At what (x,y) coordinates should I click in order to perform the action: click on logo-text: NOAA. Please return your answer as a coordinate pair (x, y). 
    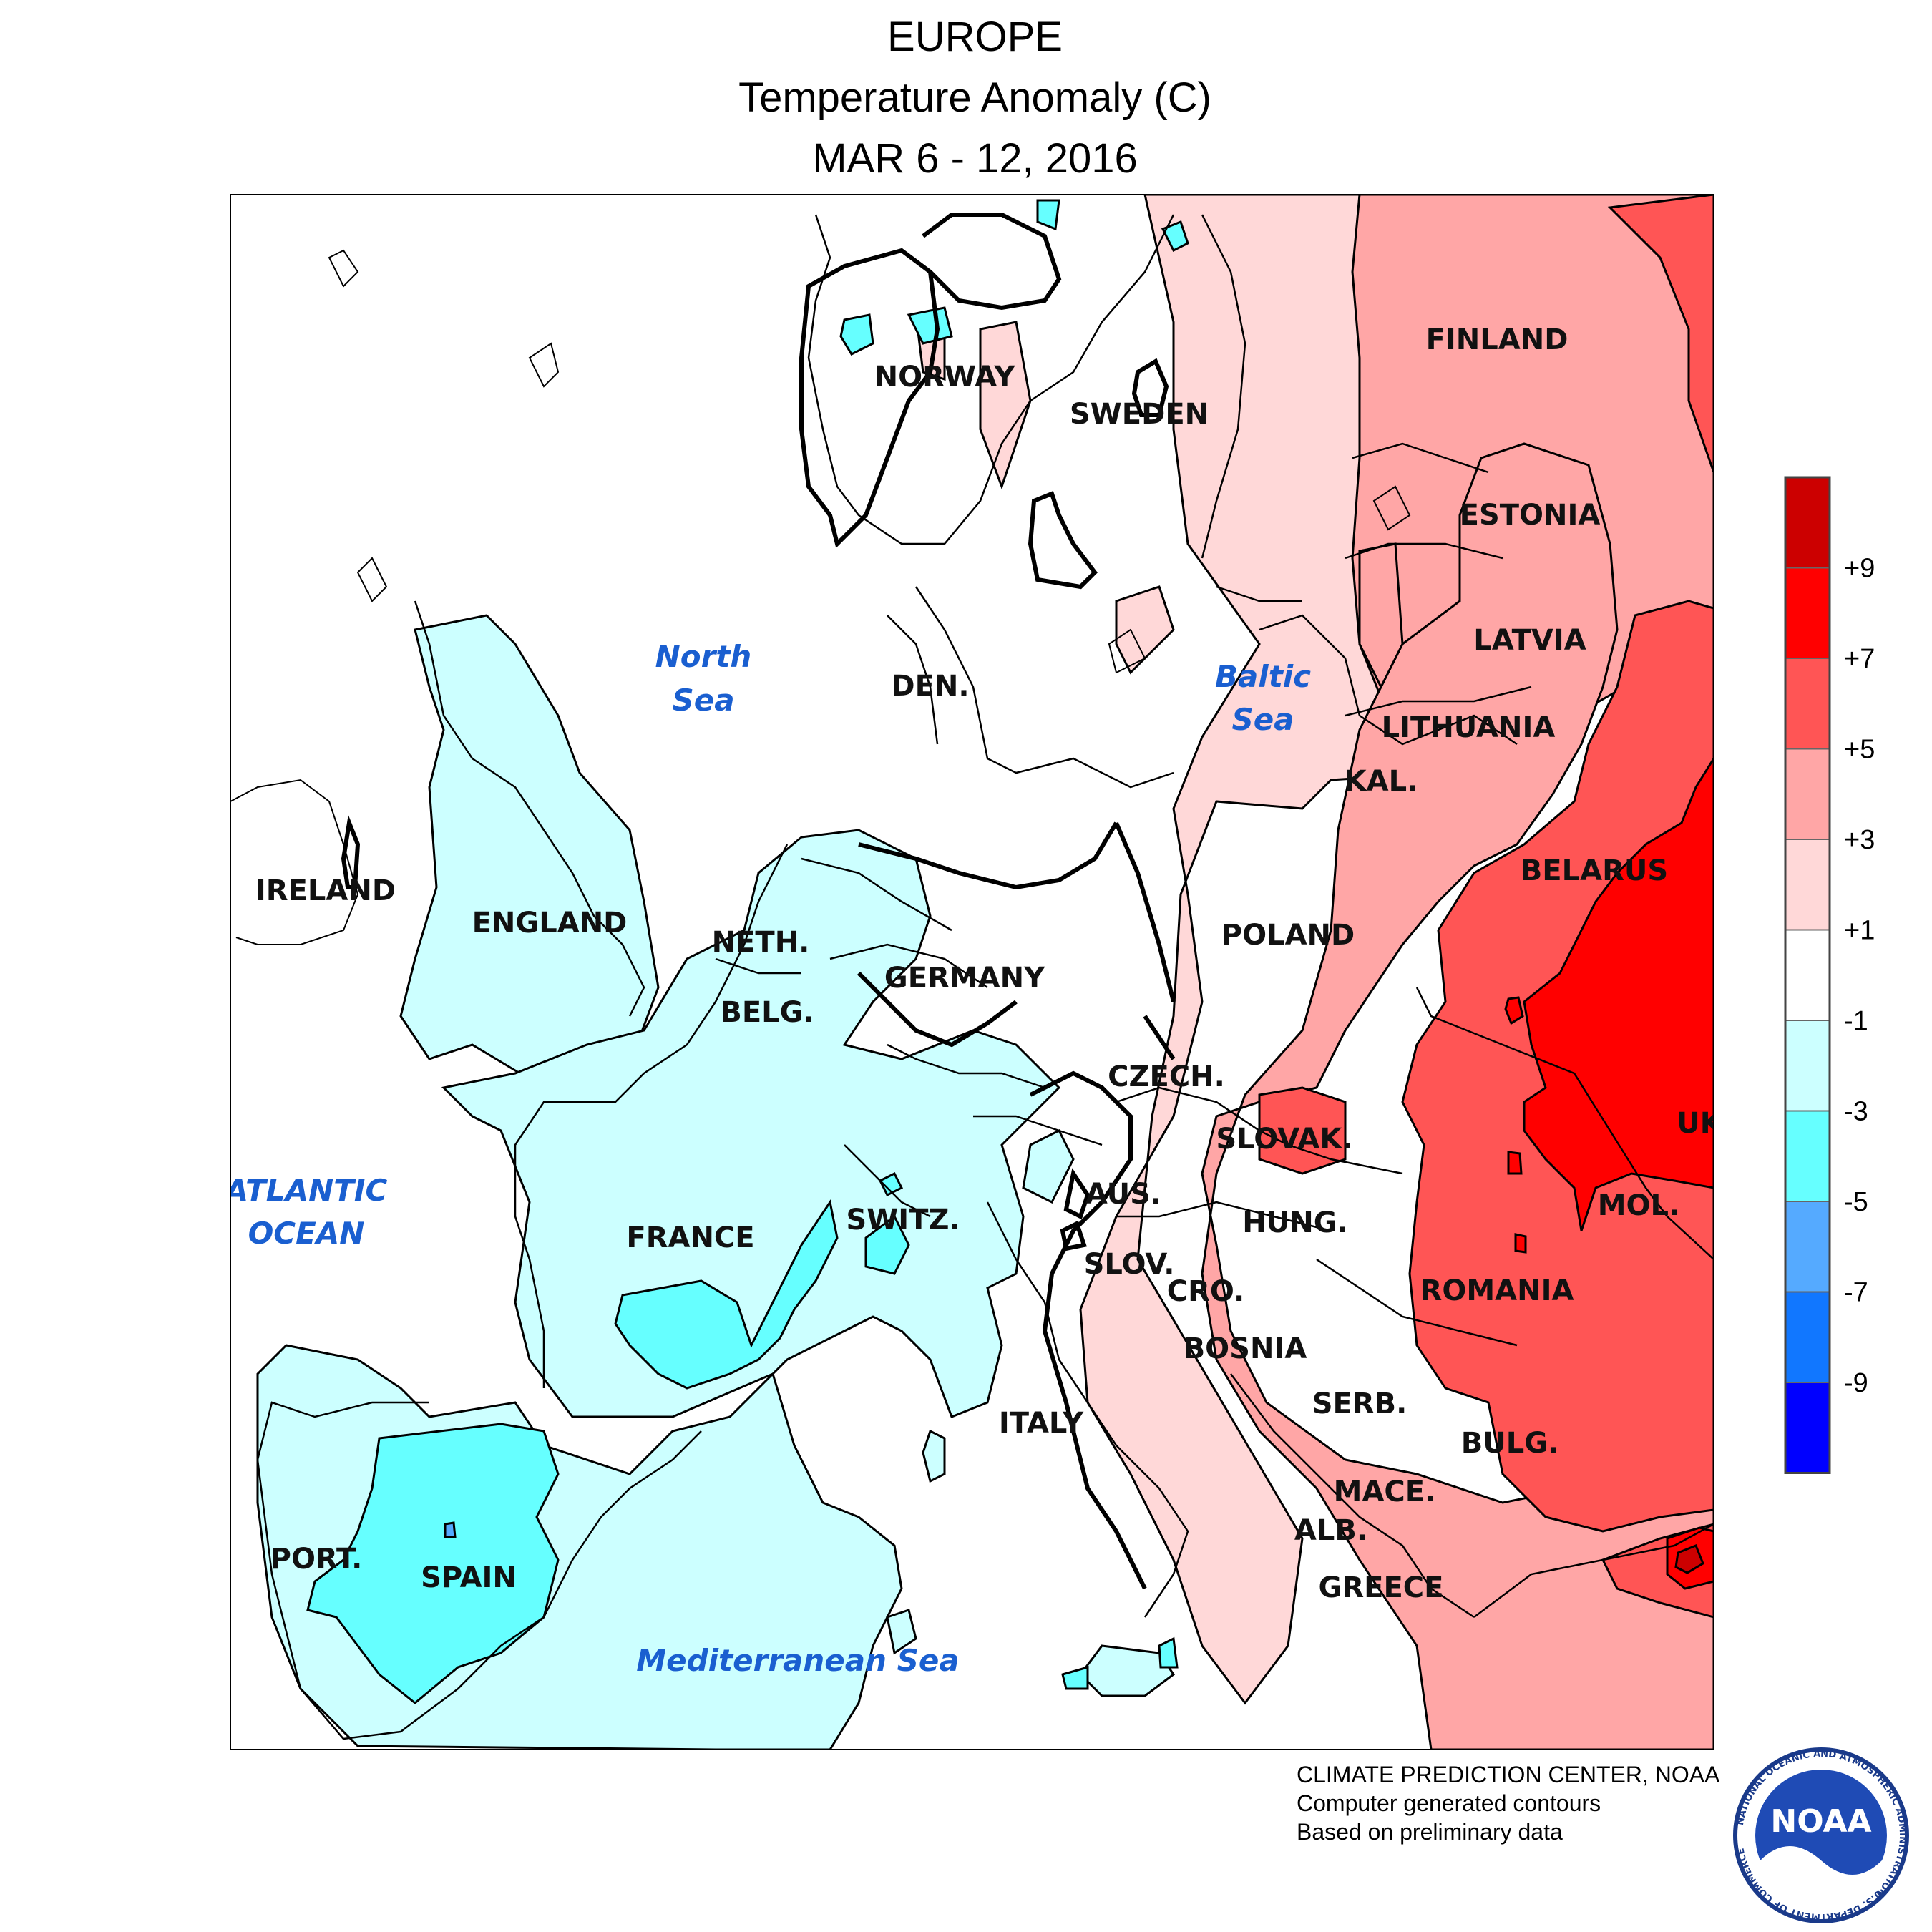
    Looking at the image, I should click on (1820, 1821).